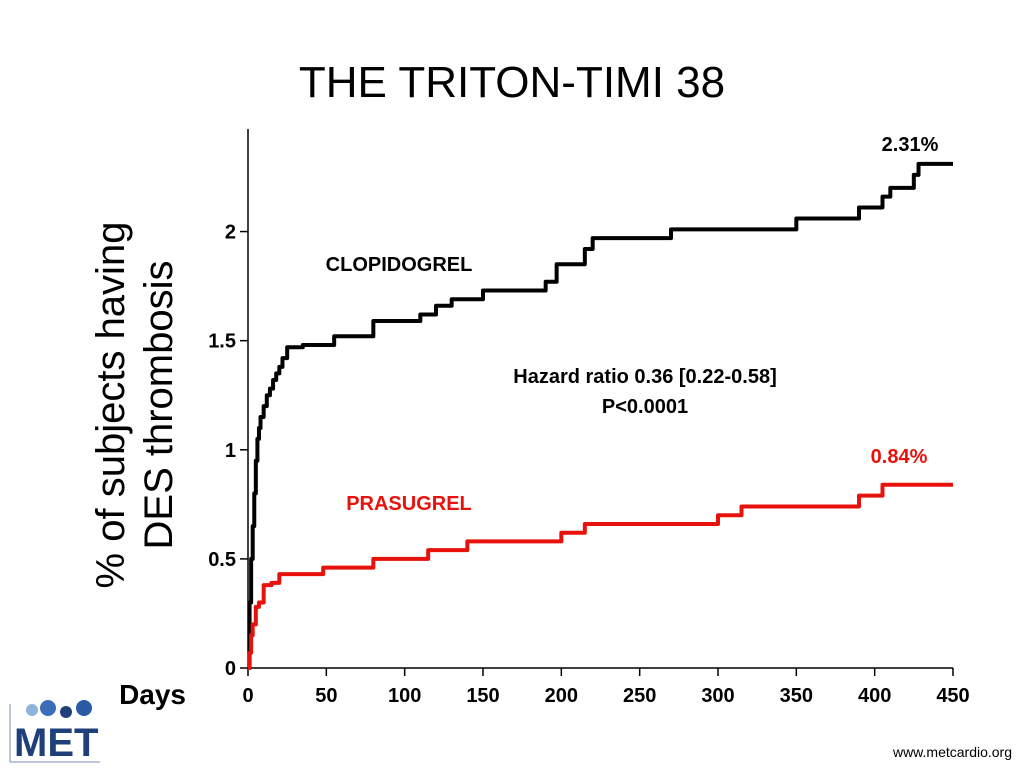 Image resolution: width=1024 pixels, height=769 pixels. I want to click on x-tick-label: 300, so click(717, 696).